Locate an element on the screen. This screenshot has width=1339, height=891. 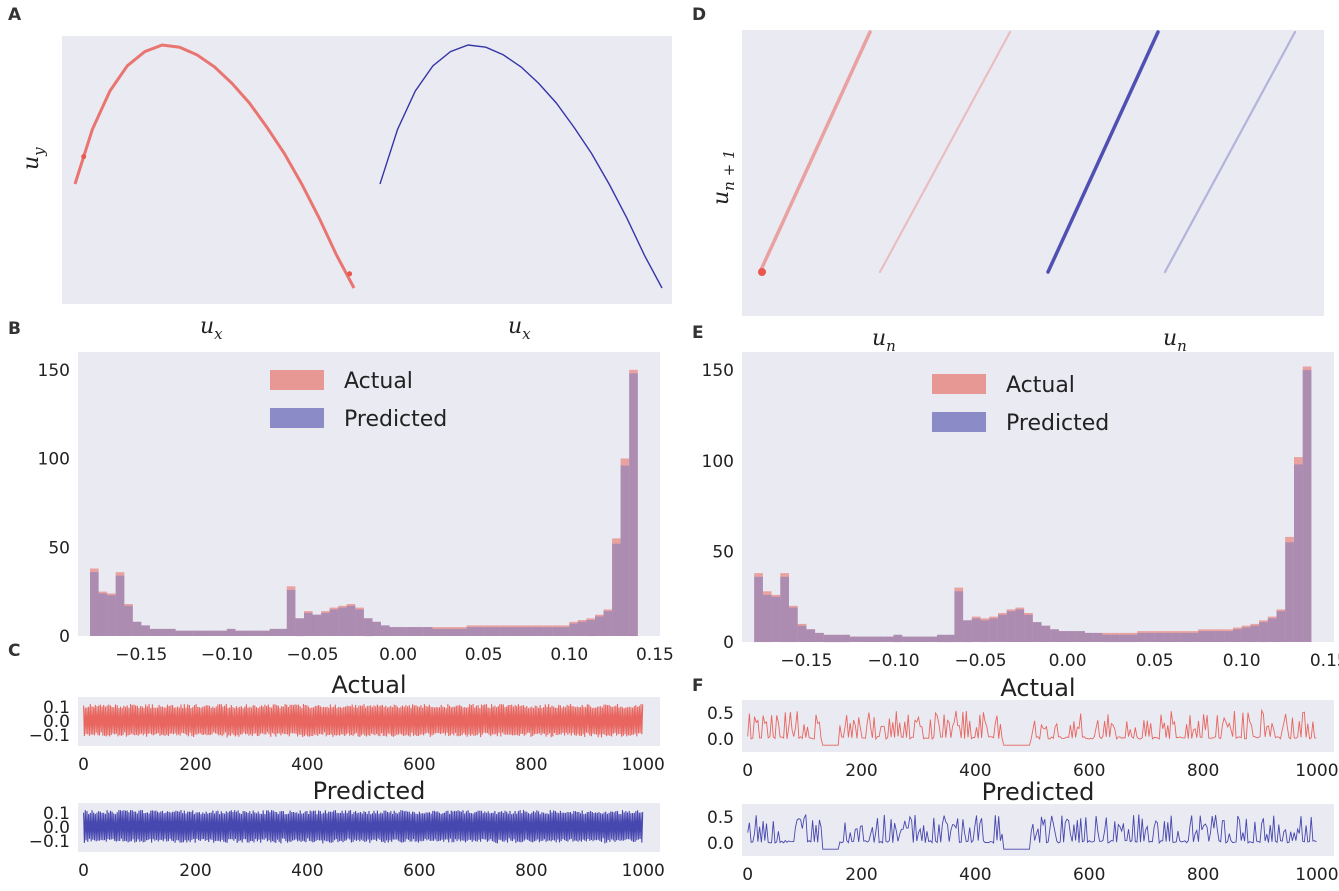
ytick-label: 0.1 is located at coordinates (56, 814).